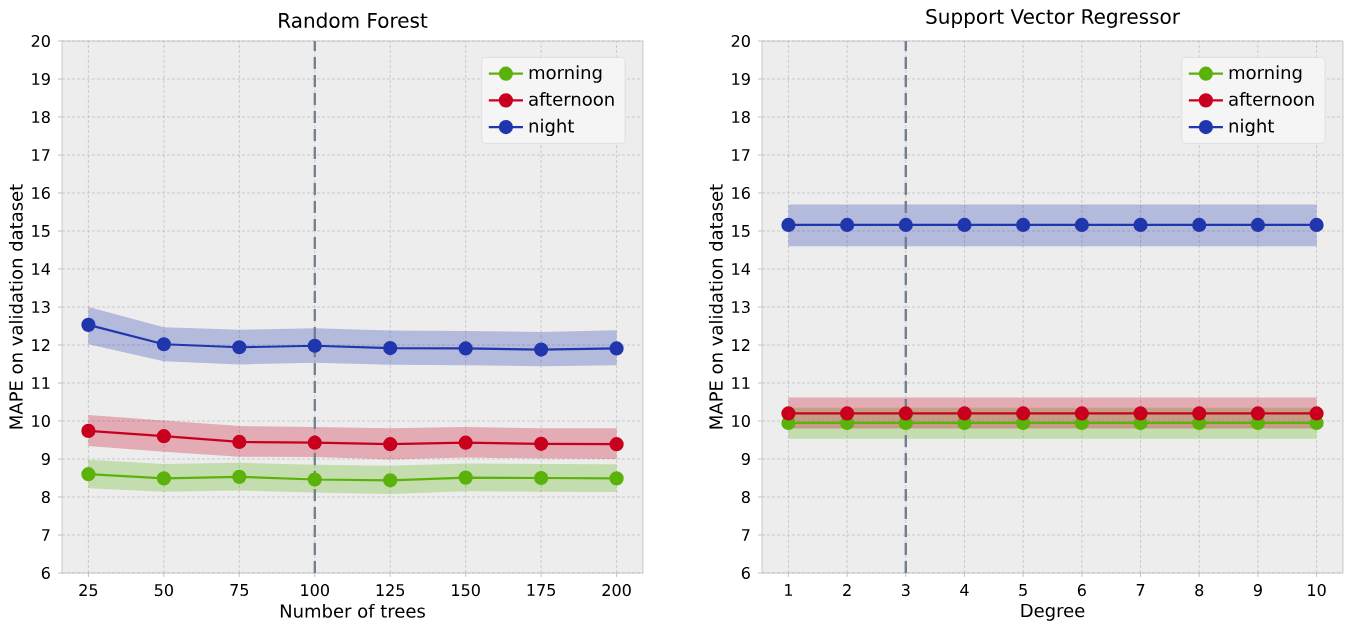  I want to click on x-tick-label: 10, so click(1317, 590).